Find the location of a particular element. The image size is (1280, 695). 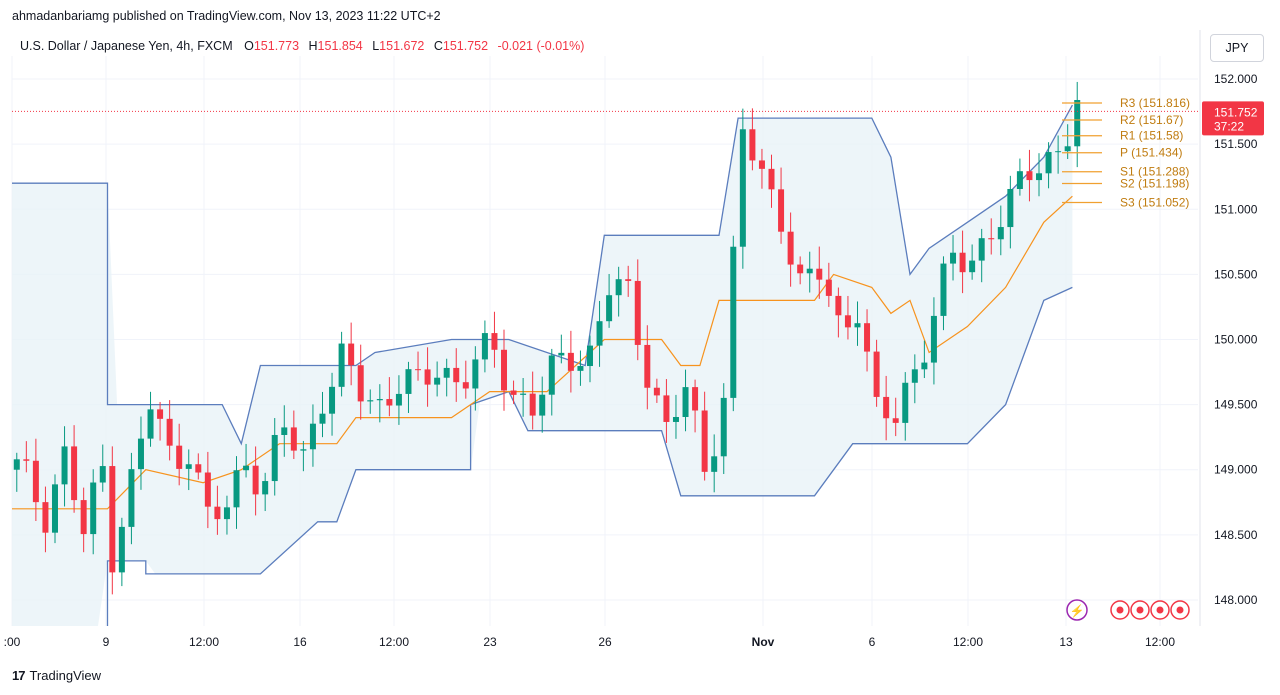

price-tag-box is located at coordinates (1233, 118).